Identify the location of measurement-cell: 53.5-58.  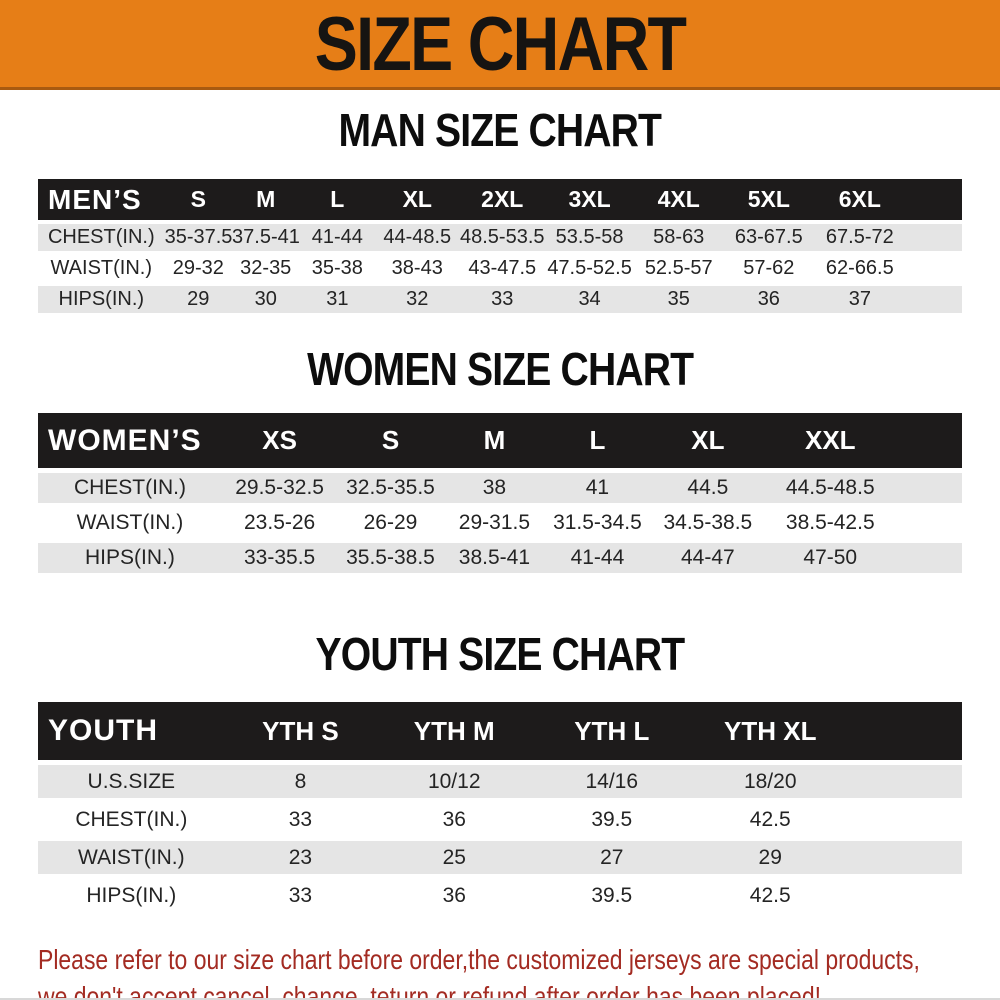
(589, 237).